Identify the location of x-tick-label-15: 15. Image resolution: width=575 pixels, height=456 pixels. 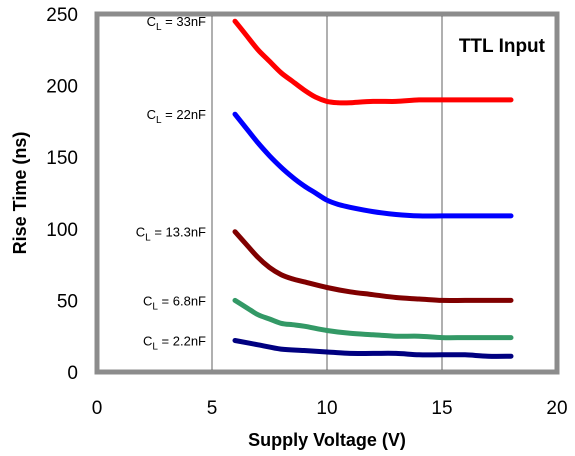
(441, 408).